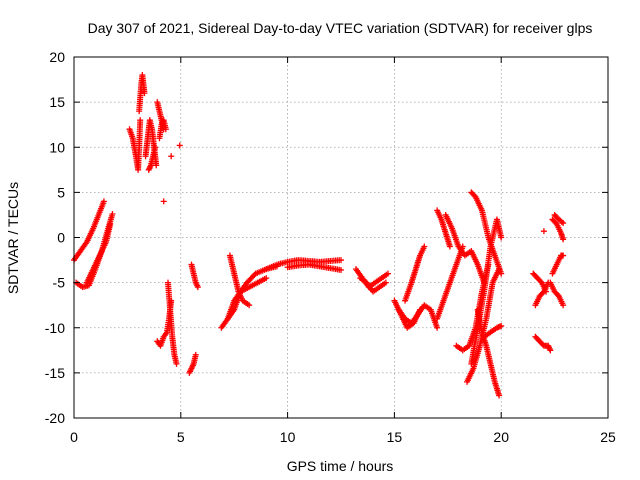 This screenshot has height=480, width=640. What do you see at coordinates (288, 437) in the screenshot?
I see `x-tick-label: 10` at bounding box center [288, 437].